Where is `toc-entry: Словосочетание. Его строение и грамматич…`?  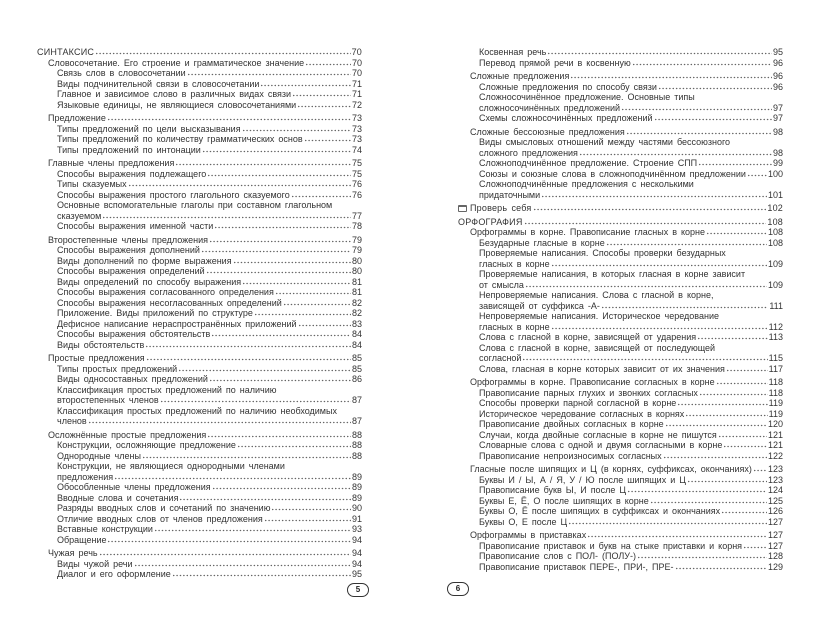 toc-entry: Словосочетание. Его строение и грамматич… is located at coordinates (199, 63).